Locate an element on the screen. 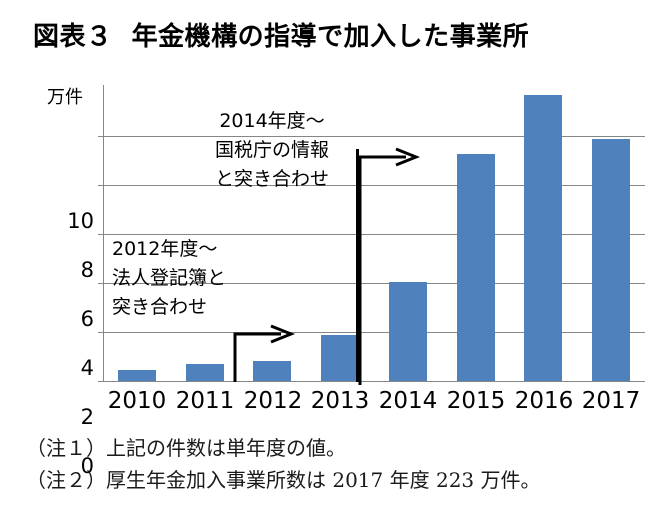  bar-2014 is located at coordinates (408, 331).